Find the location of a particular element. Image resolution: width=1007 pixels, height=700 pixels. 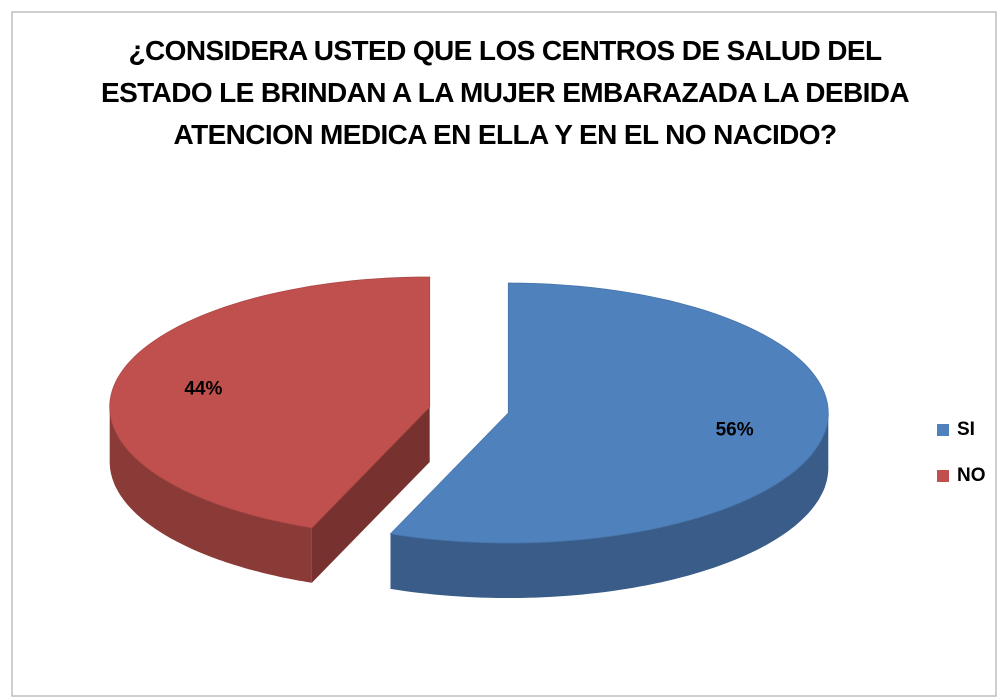

legend-label: NO is located at coordinates (971, 475).